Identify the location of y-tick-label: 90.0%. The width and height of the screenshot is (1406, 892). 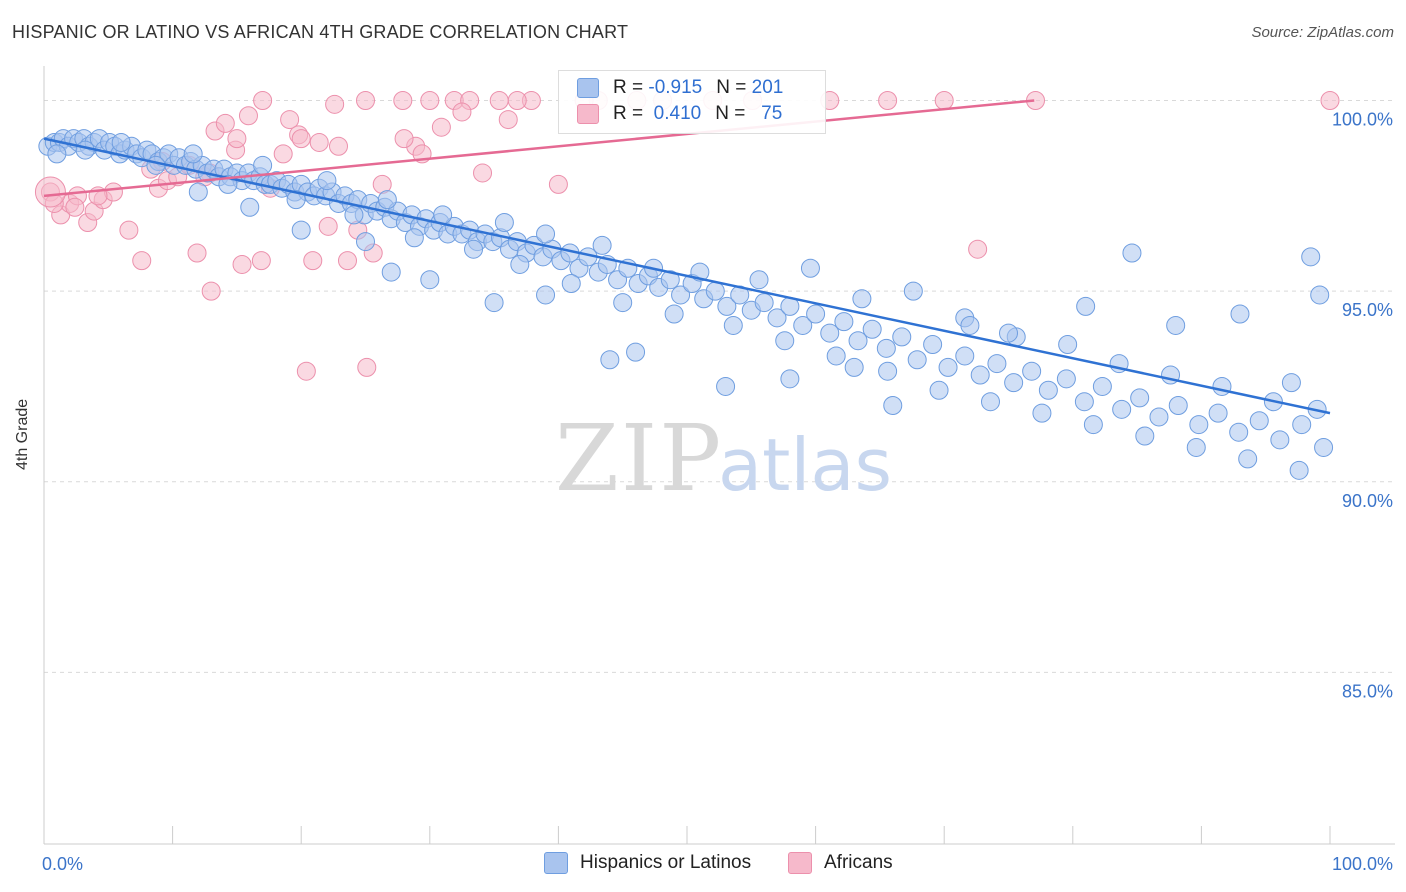
(1367, 501).